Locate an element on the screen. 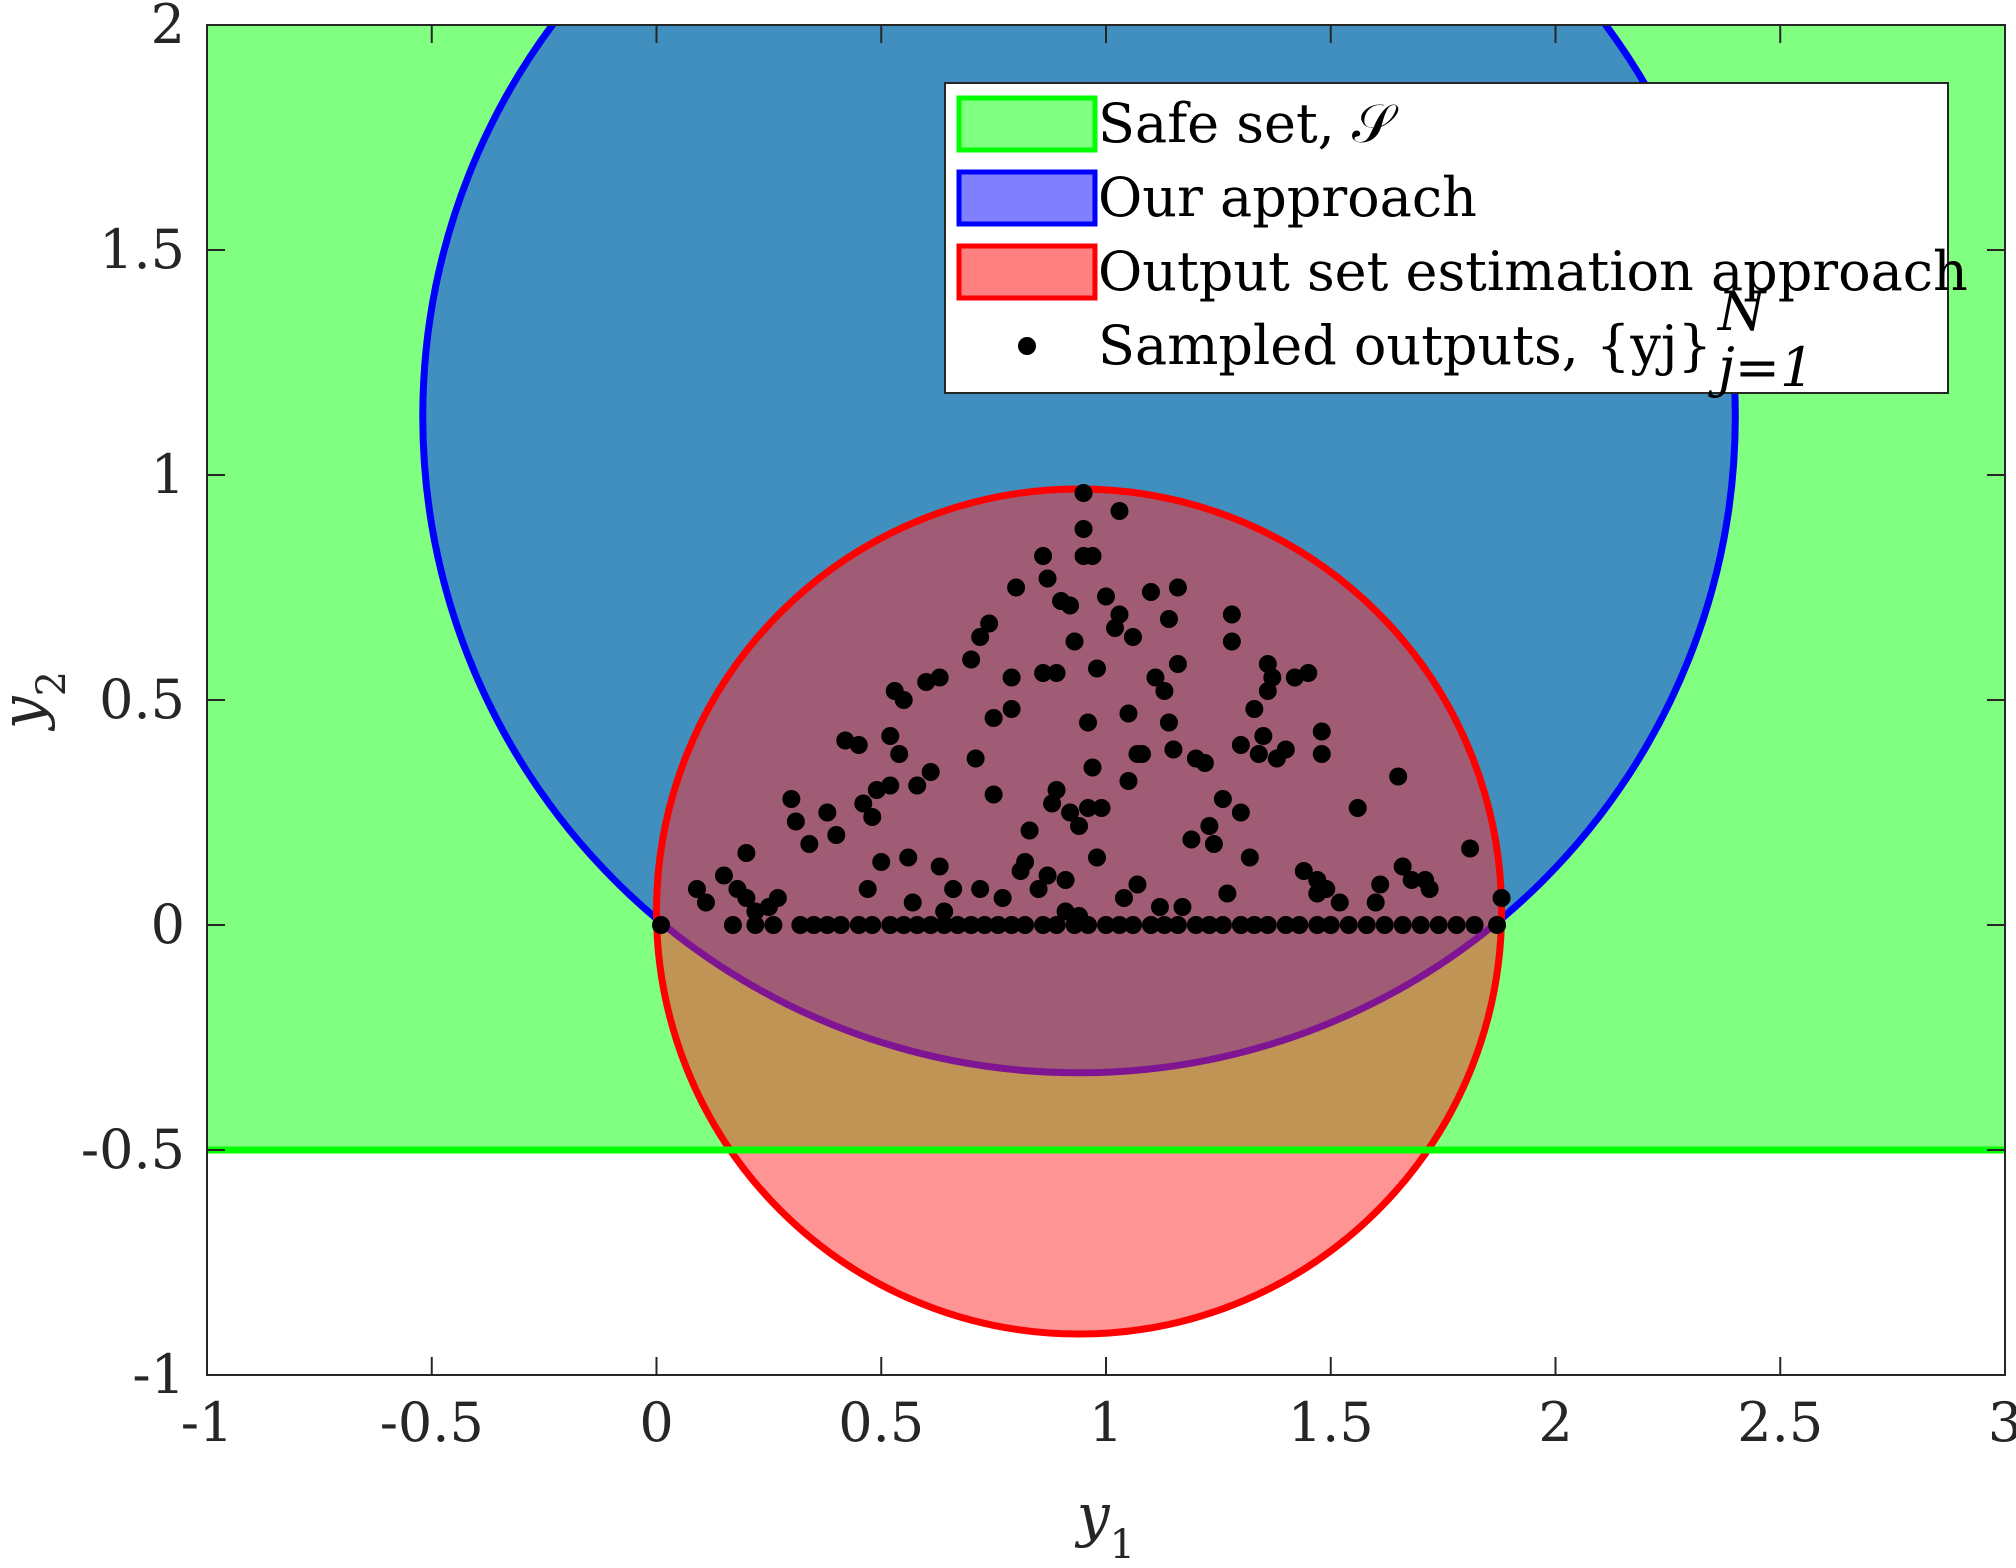 The width and height of the screenshot is (2016, 1568). legend-entry-label: Sampled outputs, {yj} is located at coordinates (1405, 345).